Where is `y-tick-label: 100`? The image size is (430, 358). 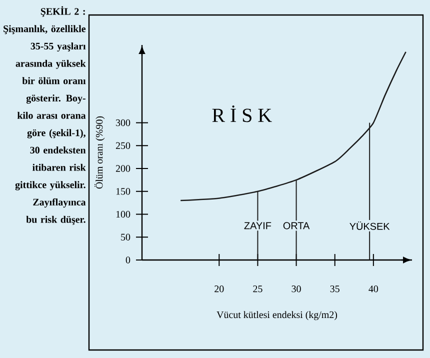 y-tick-label: 100 is located at coordinates (123, 214).